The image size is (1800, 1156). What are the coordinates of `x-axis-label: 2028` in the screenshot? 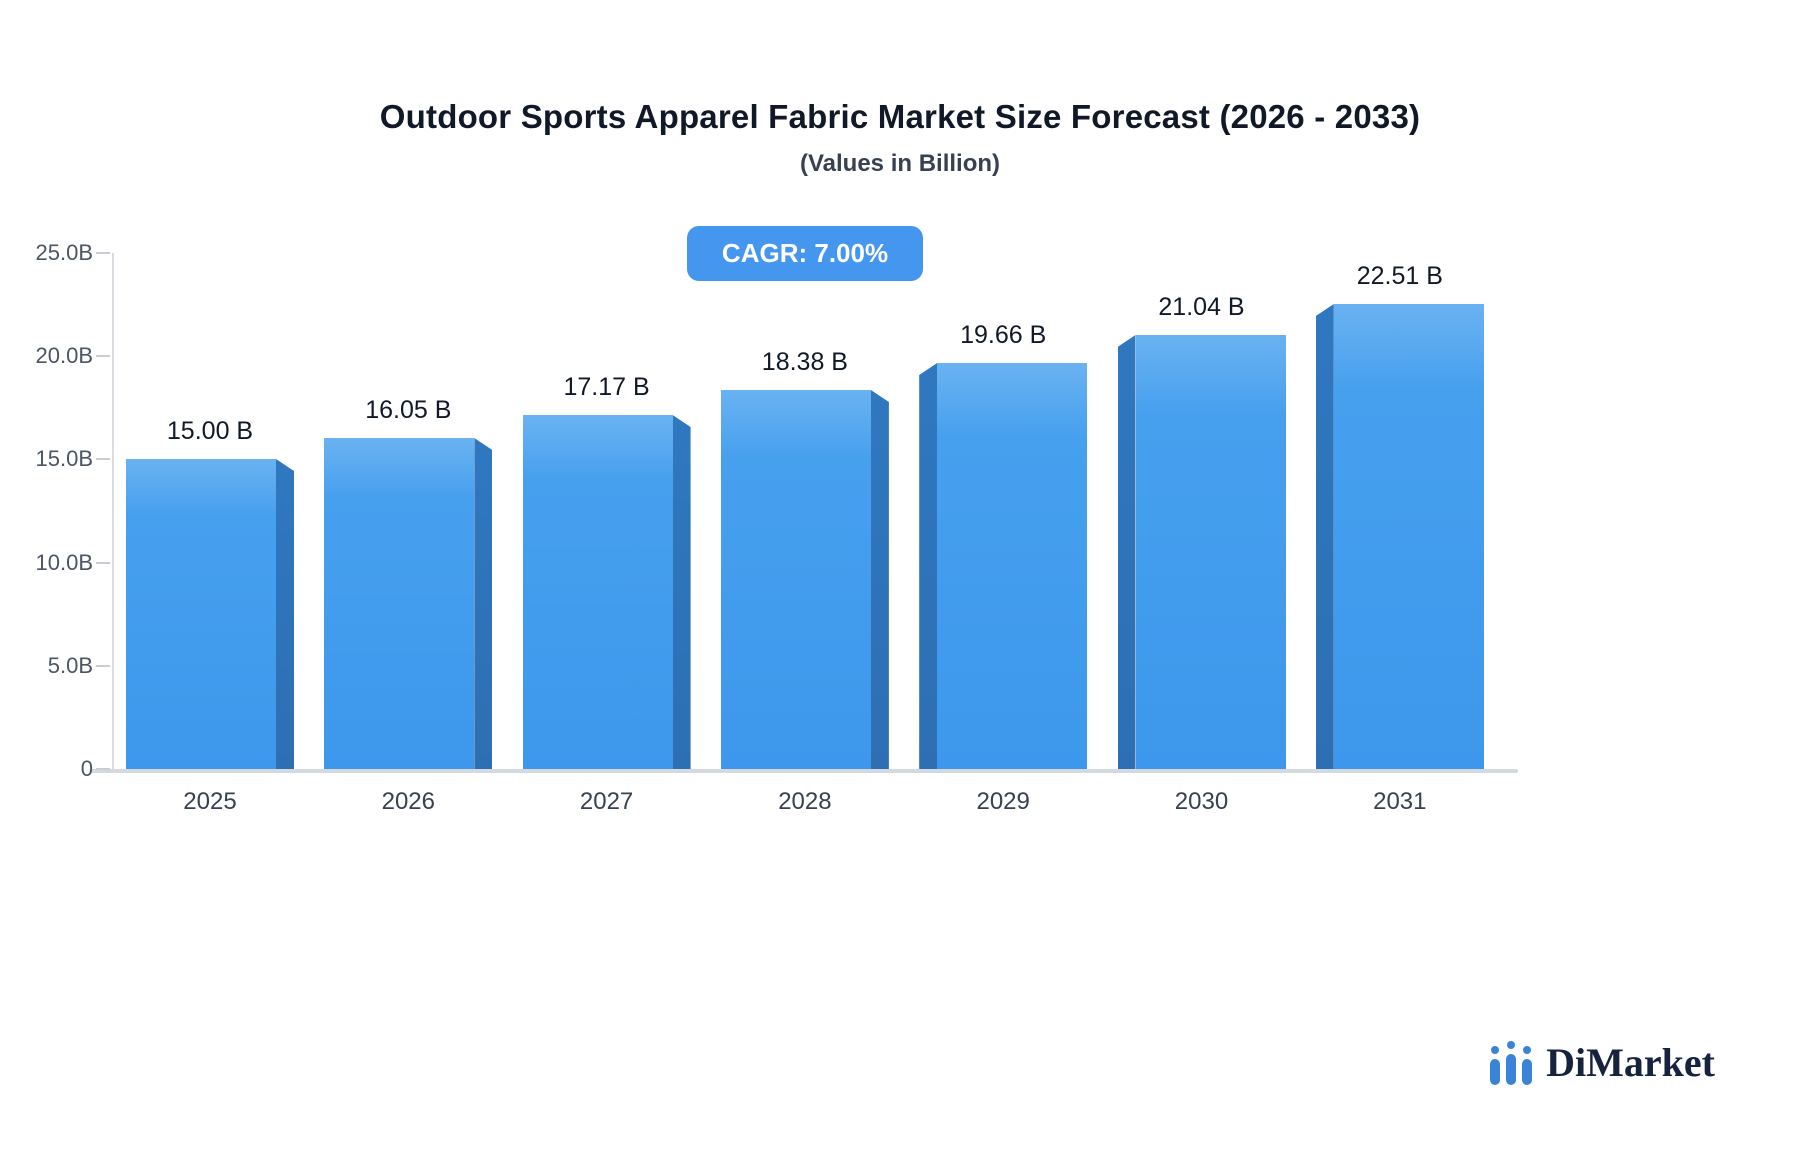 It's located at (805, 801).